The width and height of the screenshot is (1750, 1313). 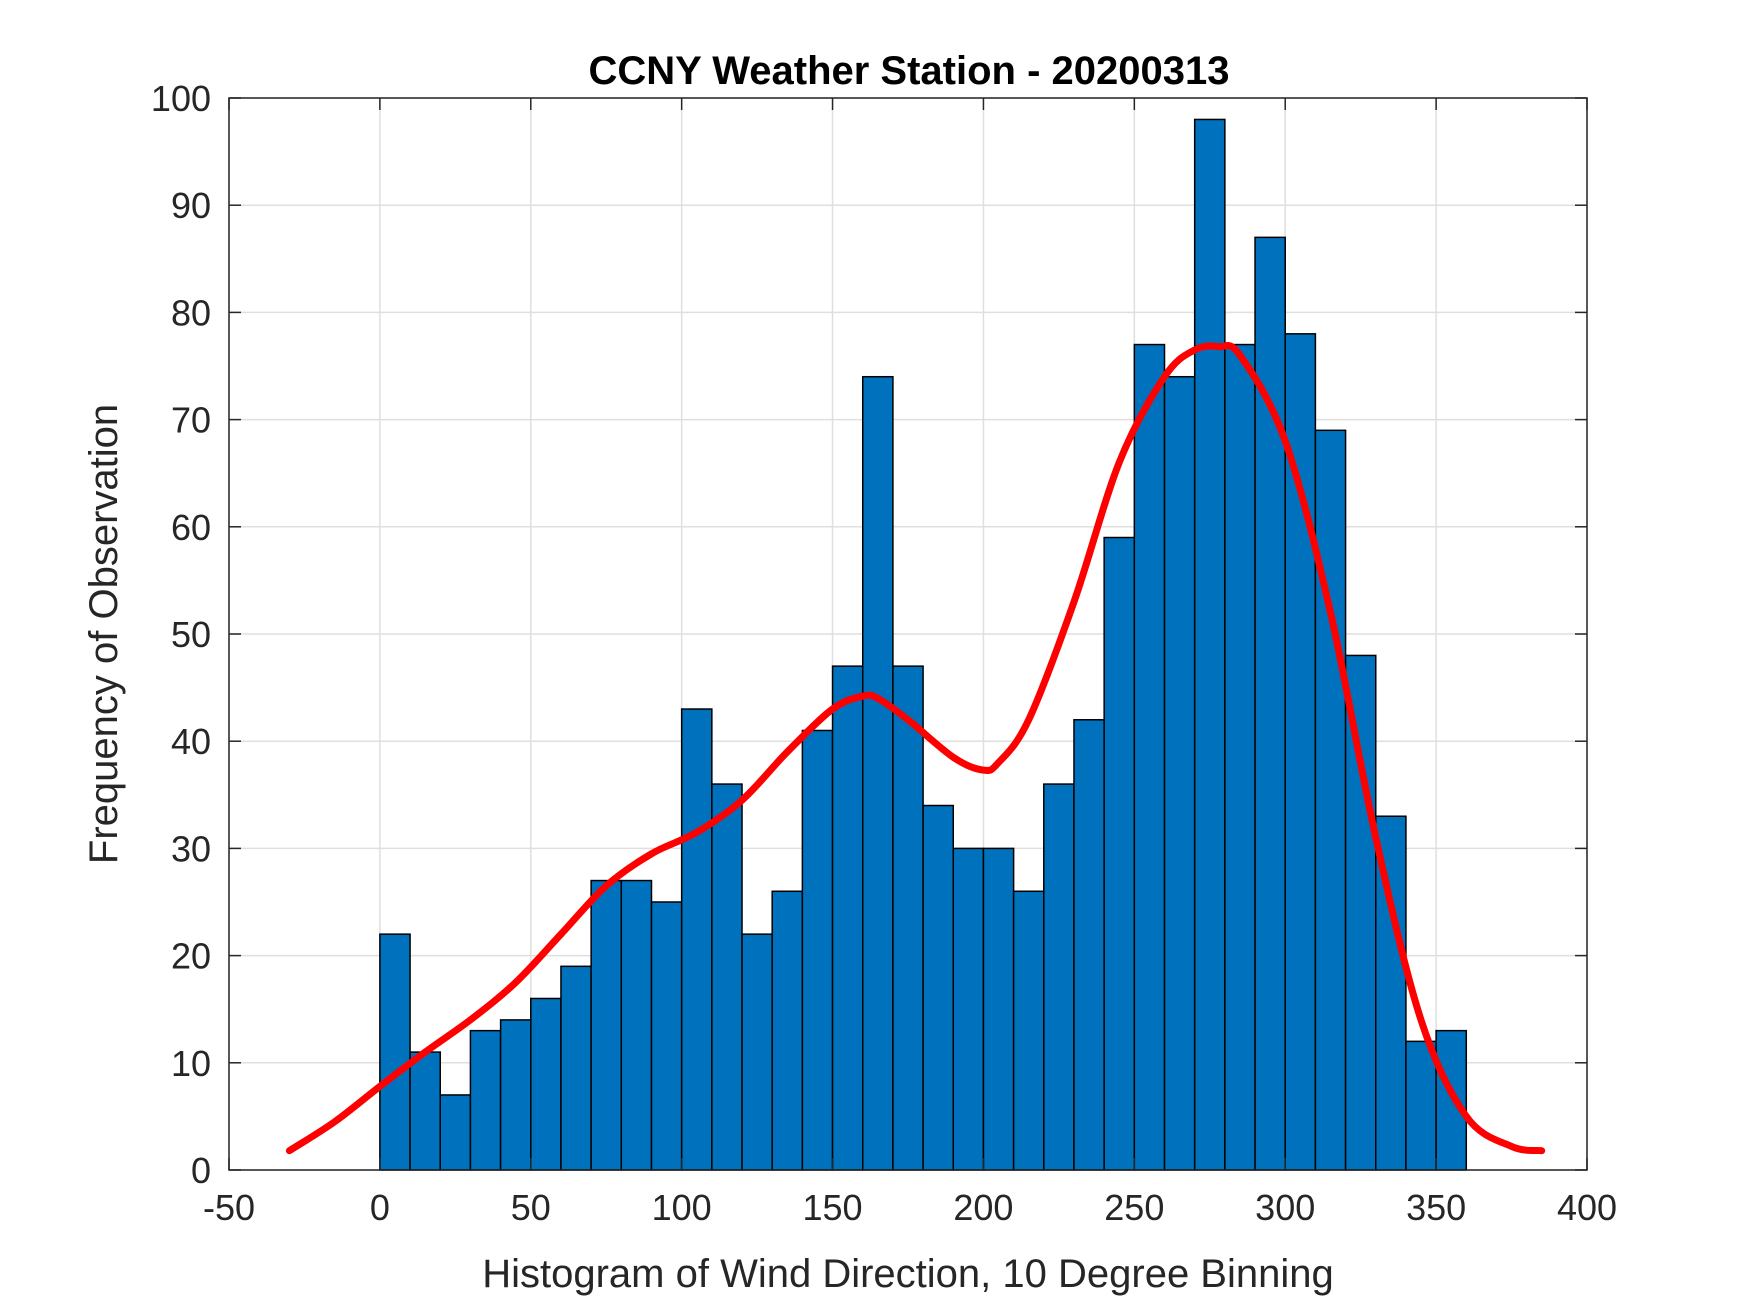 I want to click on x-tick-label: 250, so click(x=1134, y=1207).